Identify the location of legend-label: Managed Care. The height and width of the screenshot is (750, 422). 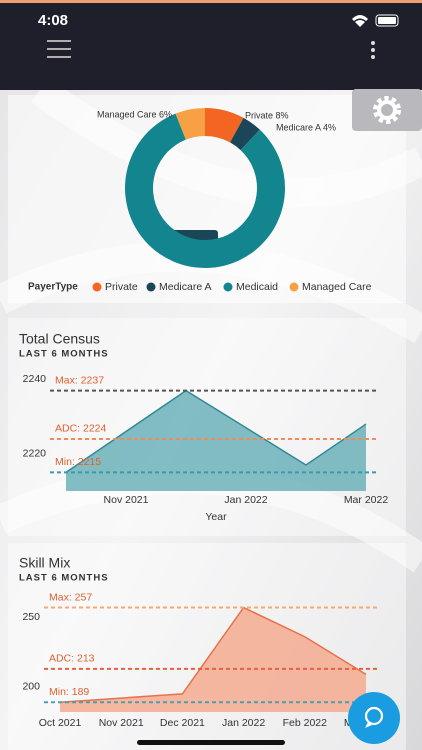
(337, 287).